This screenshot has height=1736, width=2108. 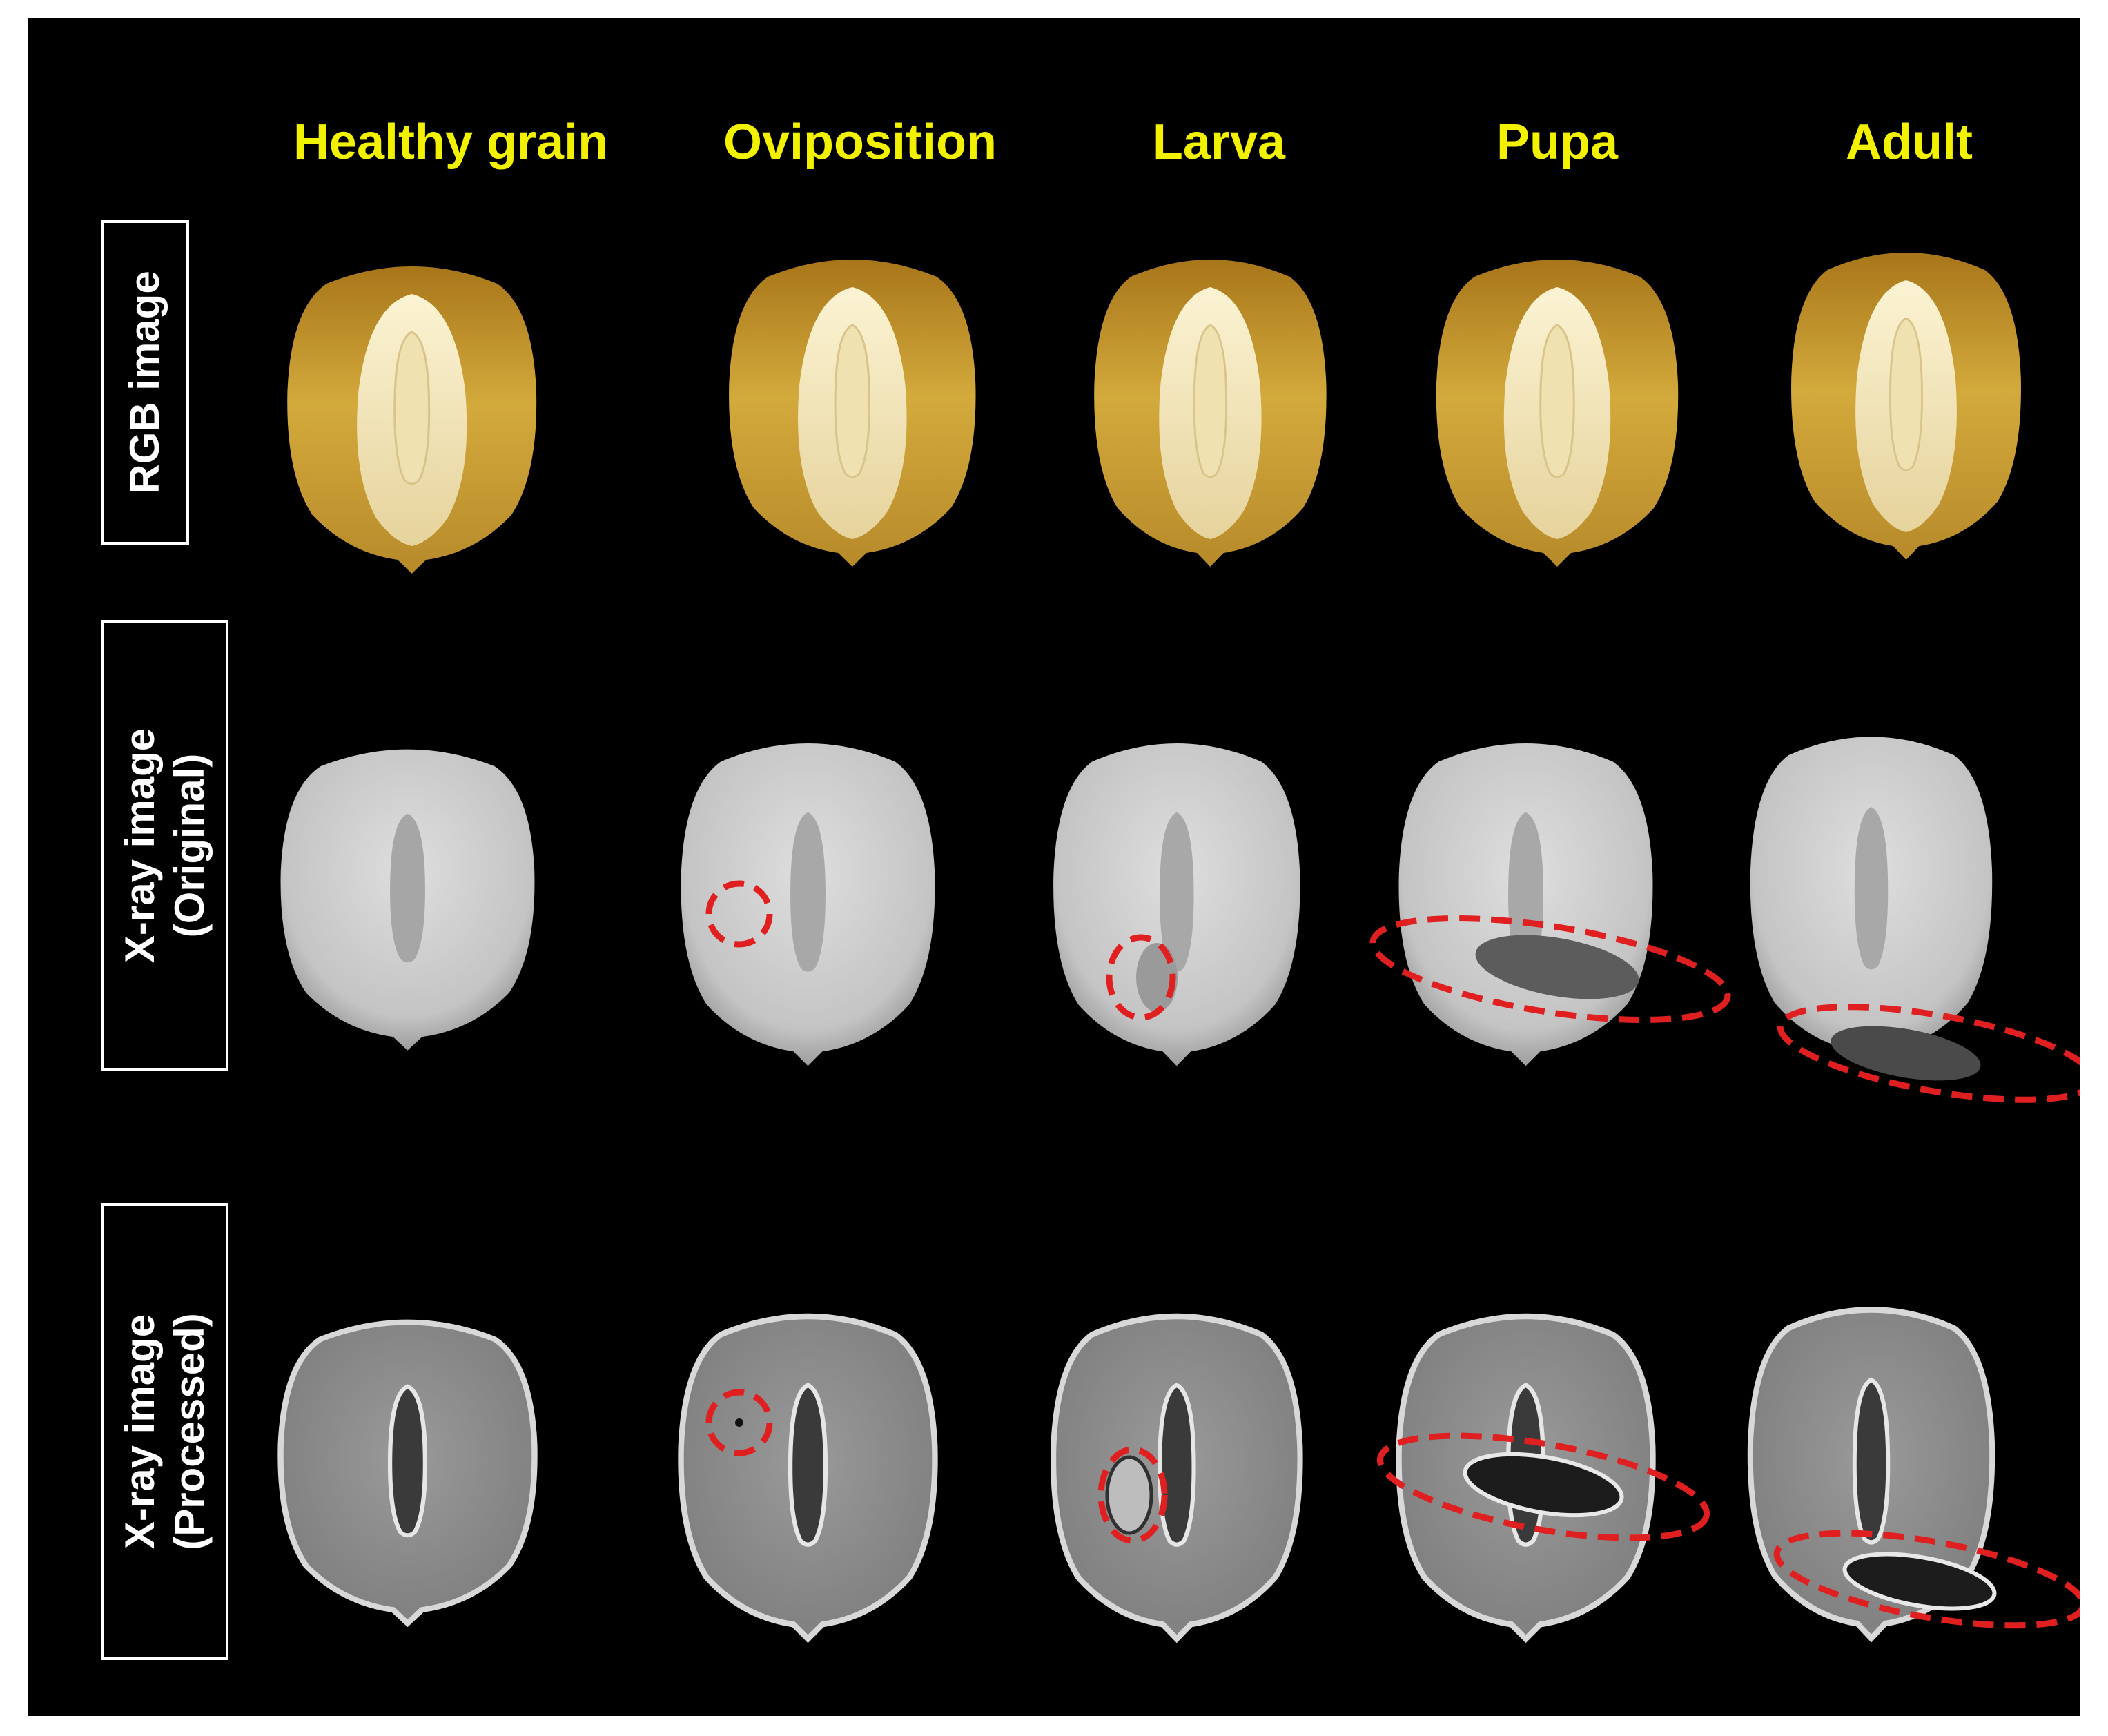 I want to click on pupa-cavity, so click(x=1557, y=967).